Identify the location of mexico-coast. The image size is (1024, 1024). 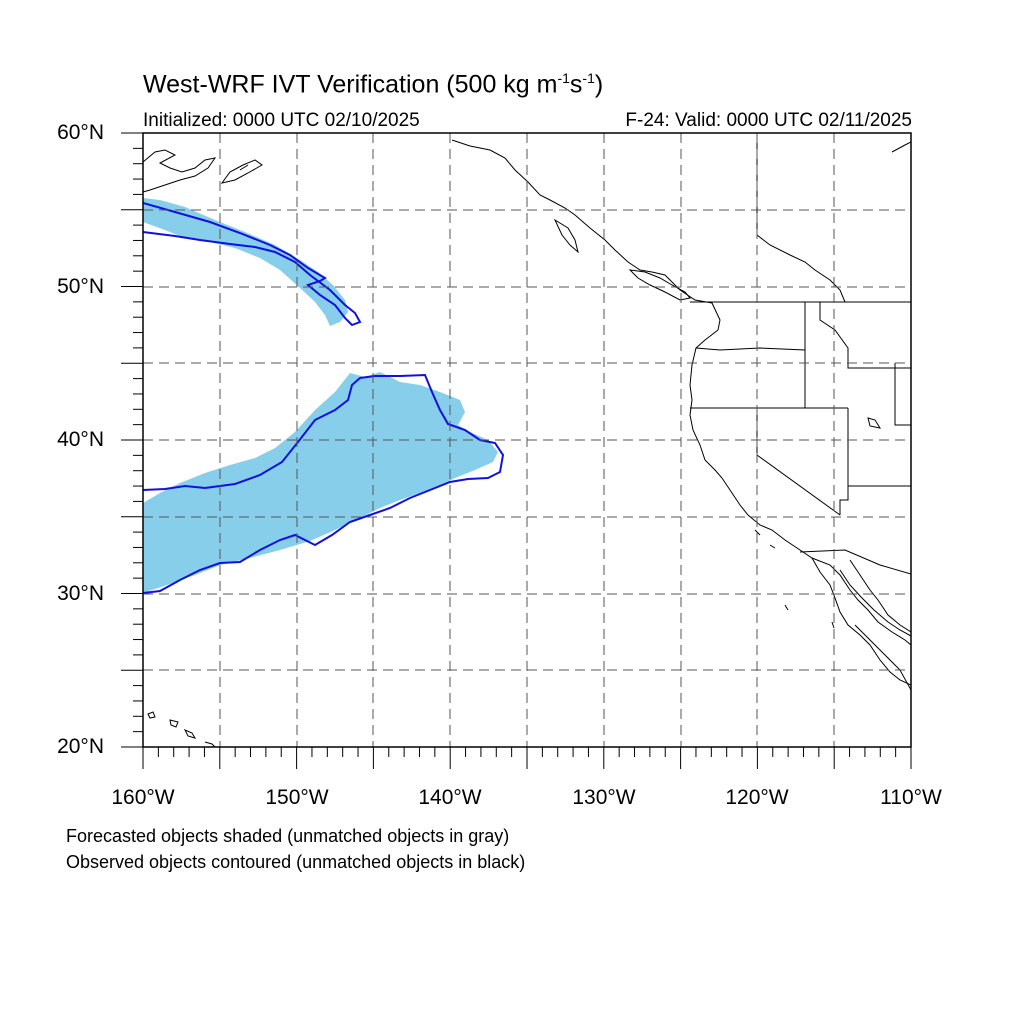
(880, 596).